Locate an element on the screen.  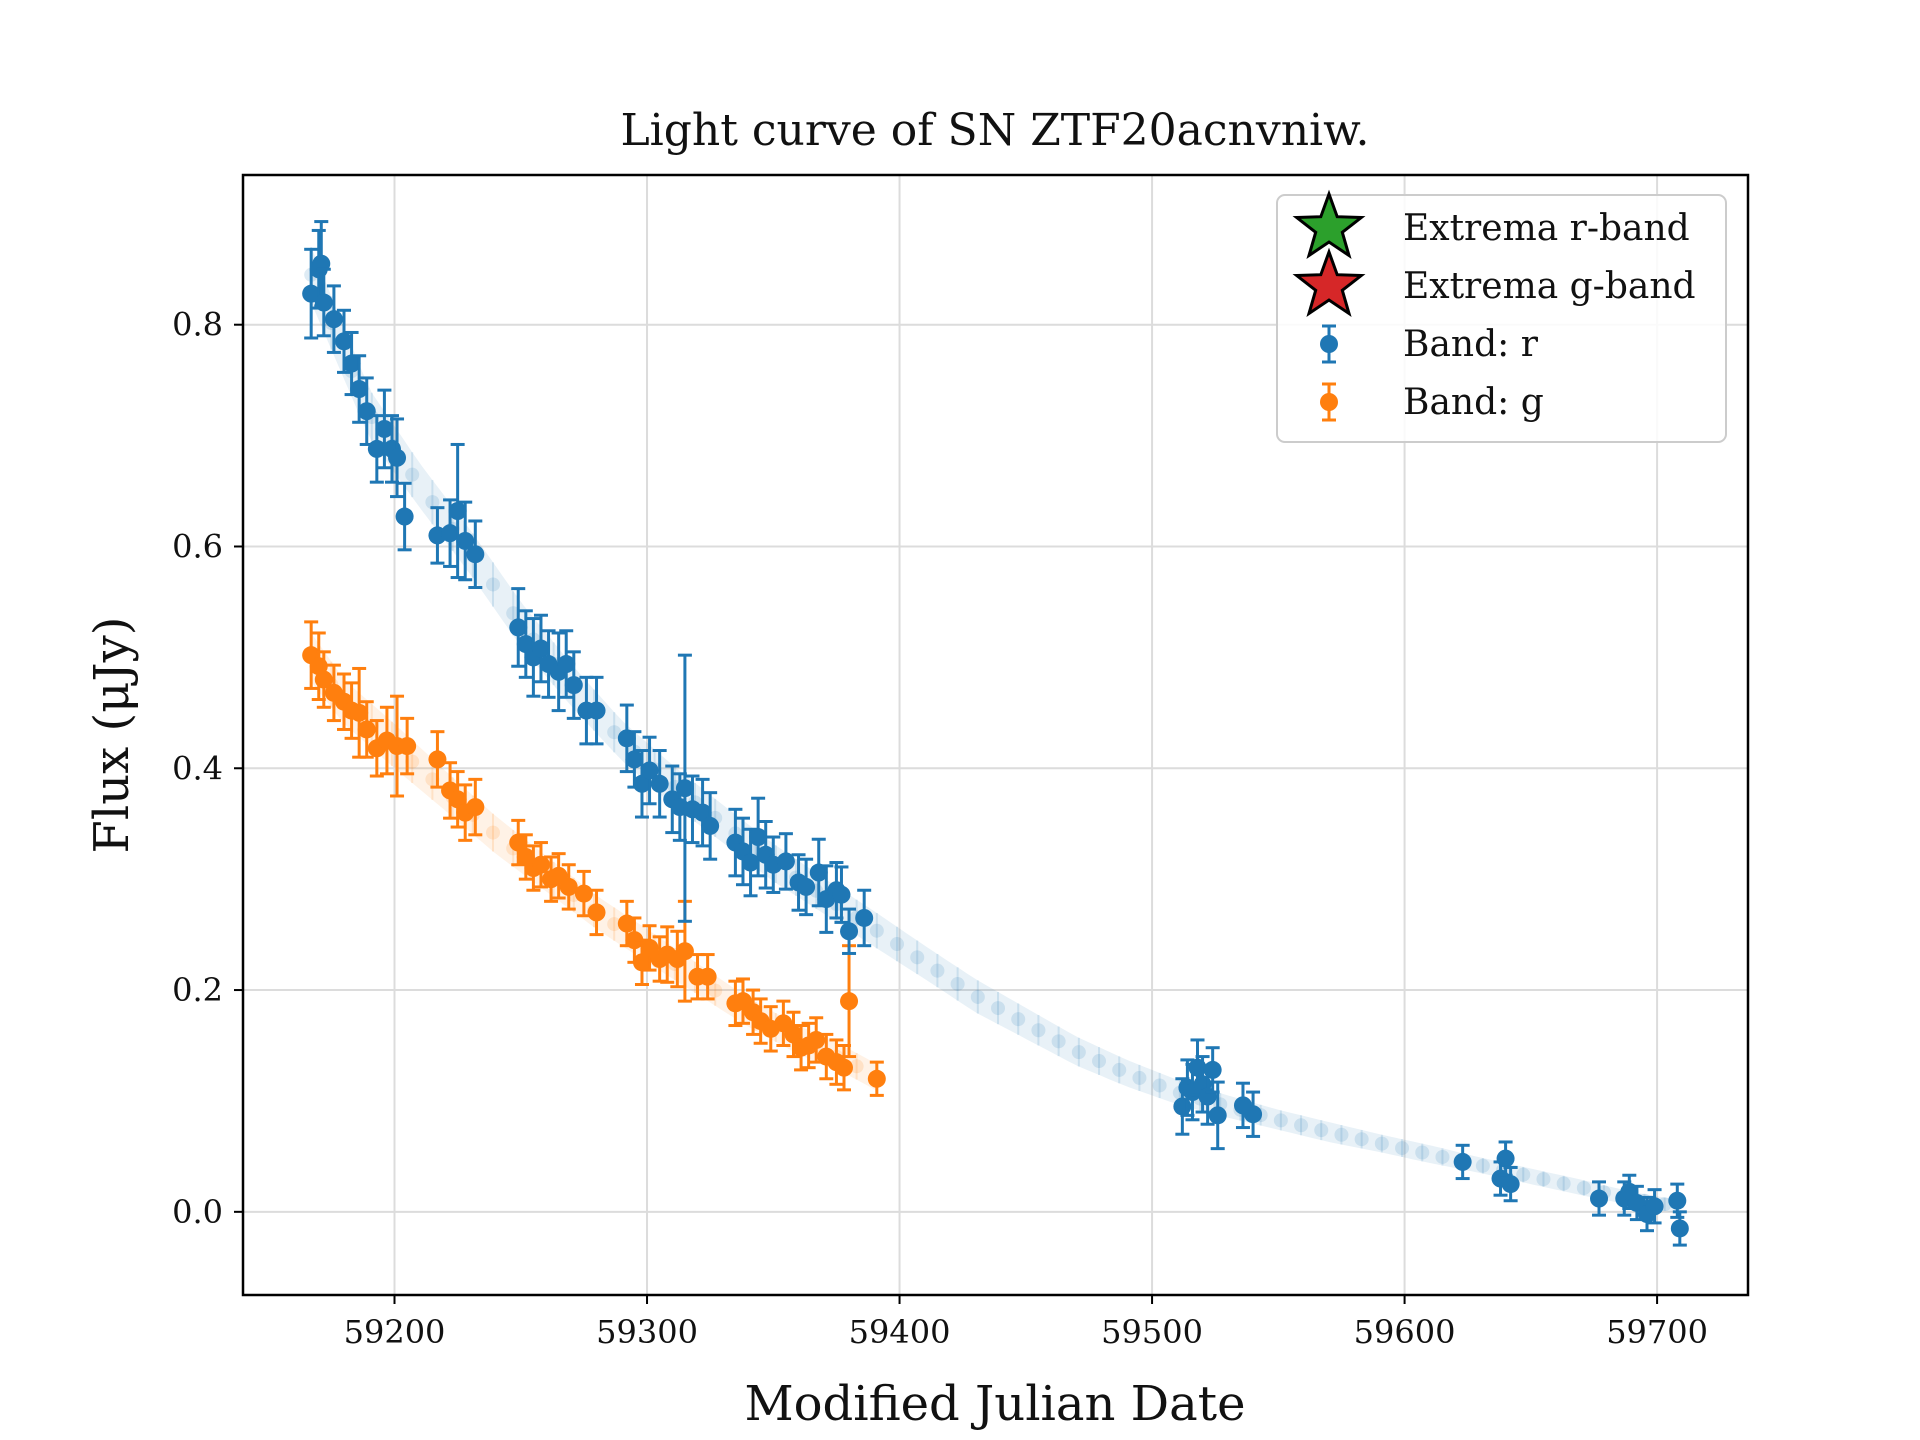
x-tick-label: 59600 is located at coordinates (1405, 1332).